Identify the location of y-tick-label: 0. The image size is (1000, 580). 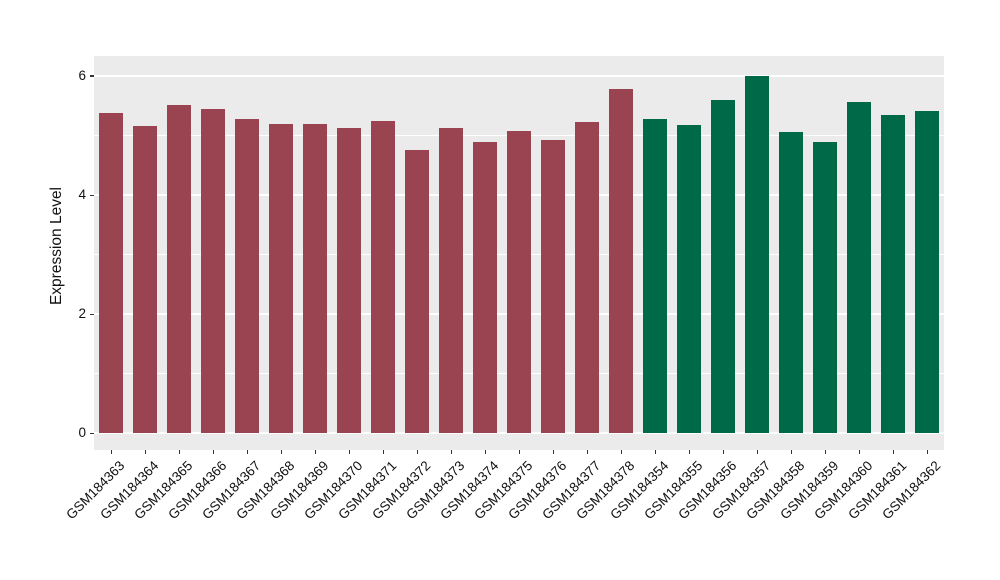
(82, 433).